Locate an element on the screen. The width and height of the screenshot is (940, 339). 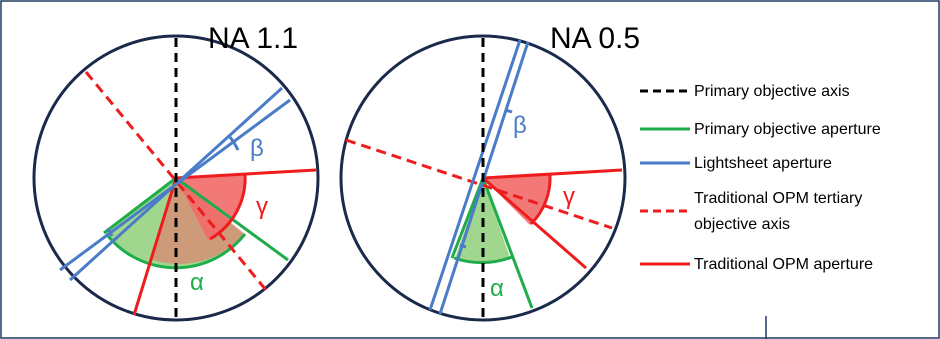
right-beta-arc-lower is located at coordinates (463, 246).